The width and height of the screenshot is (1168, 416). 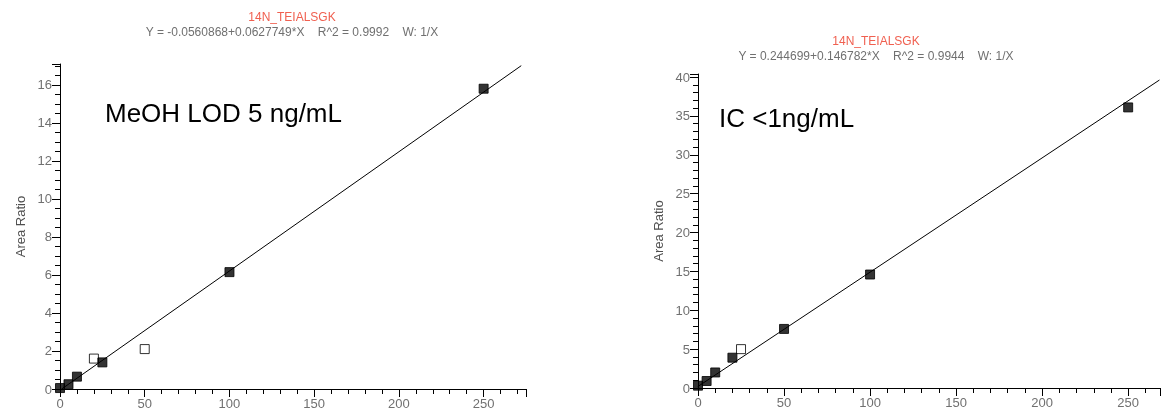 I want to click on y-tick-label: 6, so click(x=48, y=275).